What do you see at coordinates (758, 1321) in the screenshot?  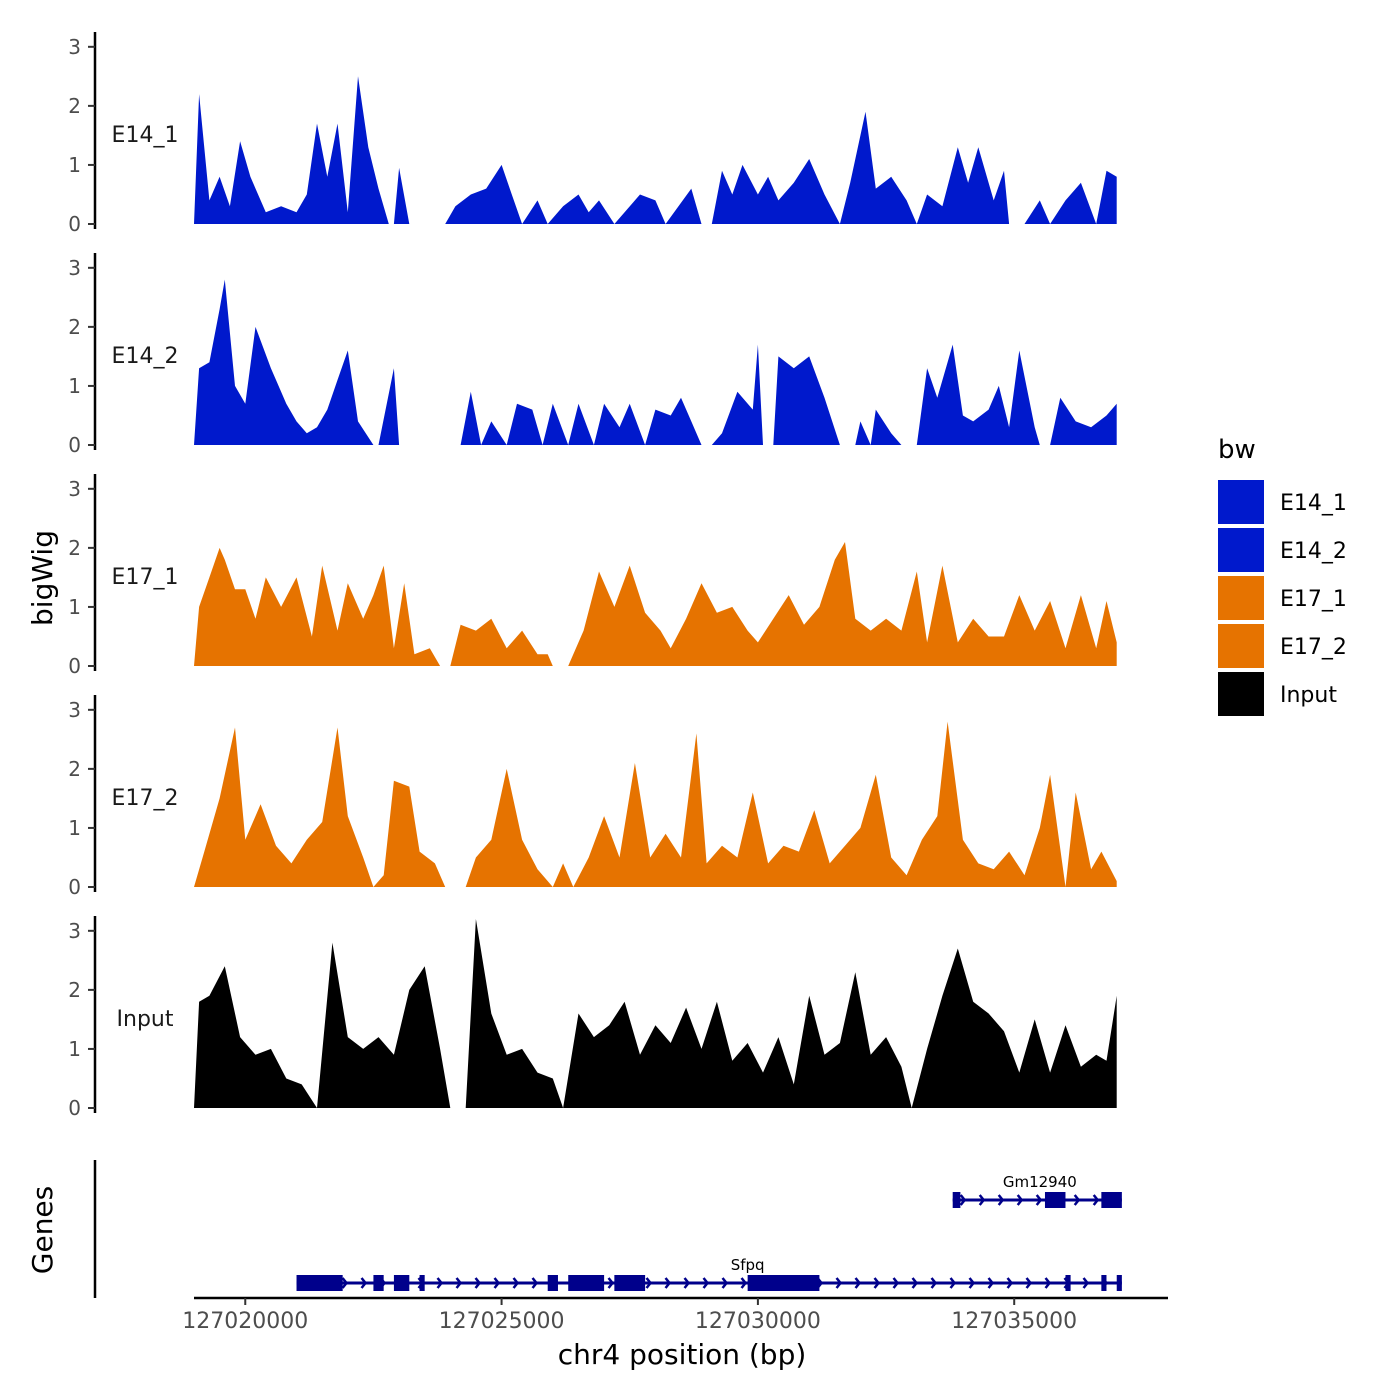 I see `x-tick-label: 127030000` at bounding box center [758, 1321].